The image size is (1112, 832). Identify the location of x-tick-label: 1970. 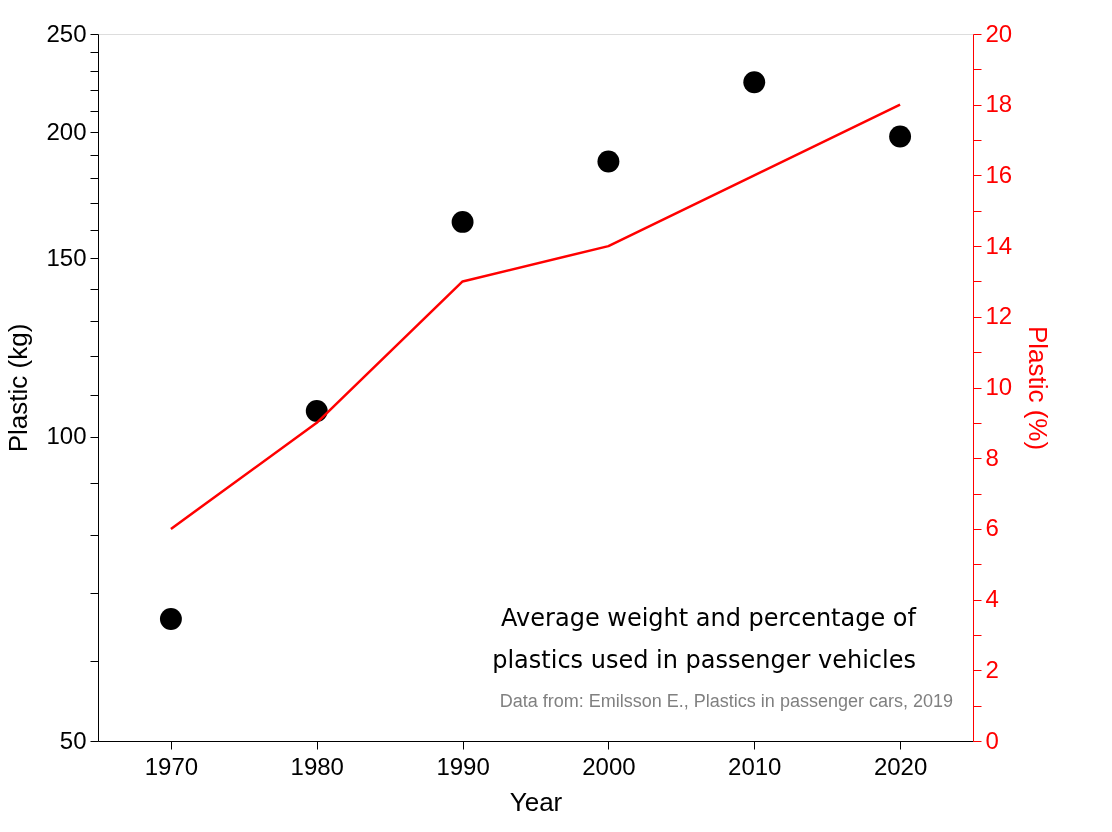
(171, 766).